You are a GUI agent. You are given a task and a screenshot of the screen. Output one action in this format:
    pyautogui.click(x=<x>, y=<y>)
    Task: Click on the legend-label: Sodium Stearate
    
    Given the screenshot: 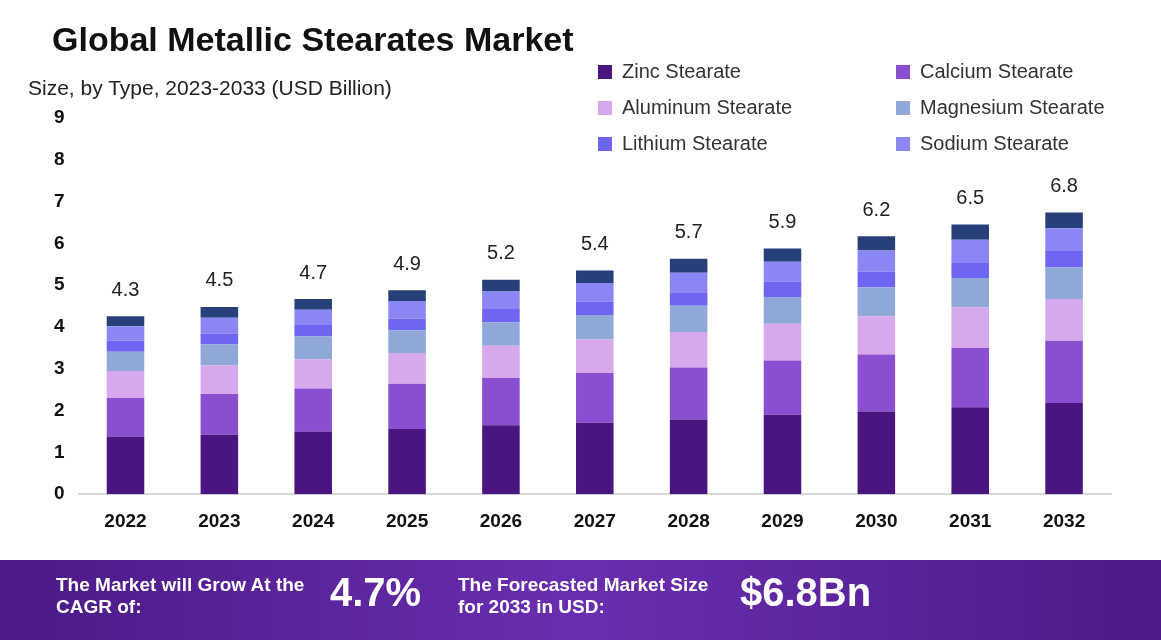 What is the action you would take?
    pyautogui.click(x=994, y=143)
    